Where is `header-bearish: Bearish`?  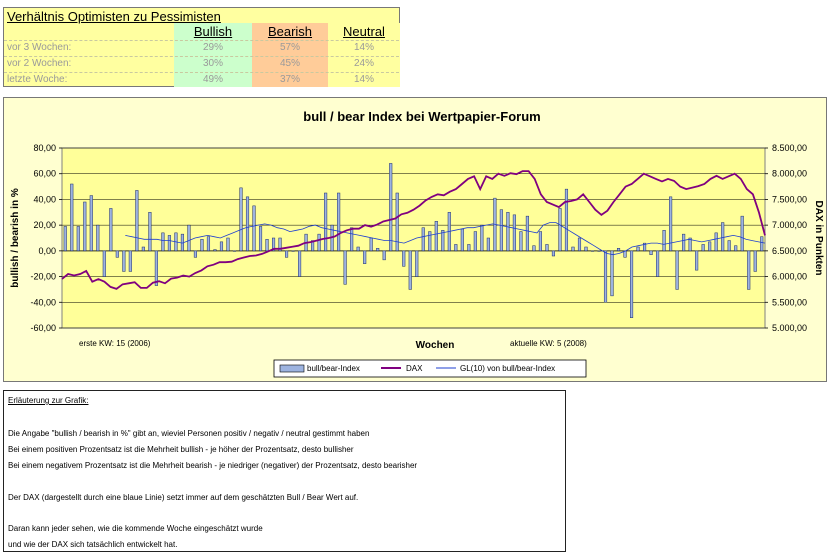
header-bearish: Bearish is located at coordinates (290, 31).